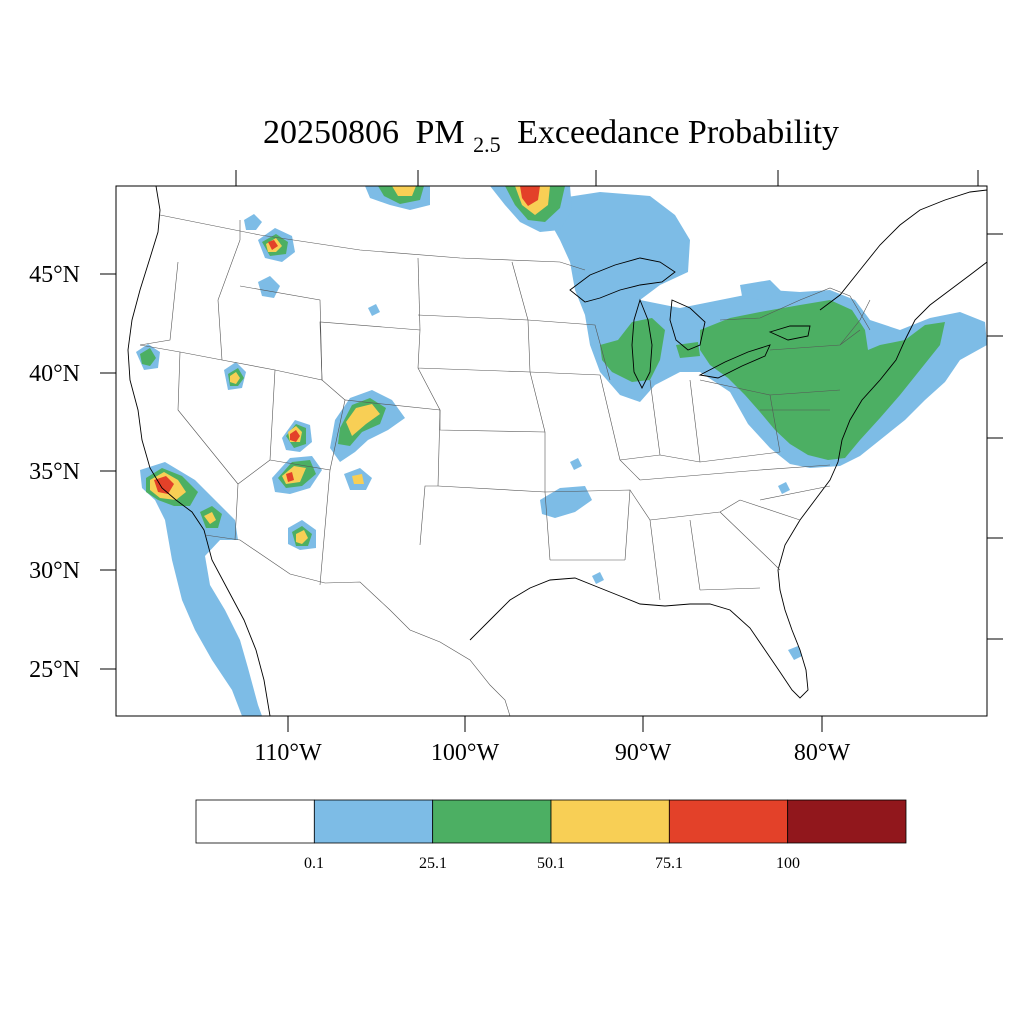  I want to click on colorbar, so click(551, 821).